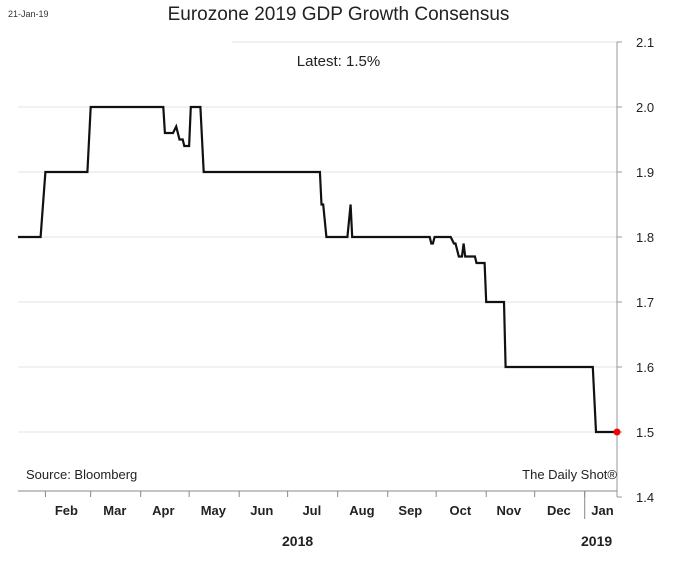 The height and width of the screenshot is (578, 677). Describe the element at coordinates (645, 367) in the screenshot. I see `y-tick-label: 1.6` at that location.